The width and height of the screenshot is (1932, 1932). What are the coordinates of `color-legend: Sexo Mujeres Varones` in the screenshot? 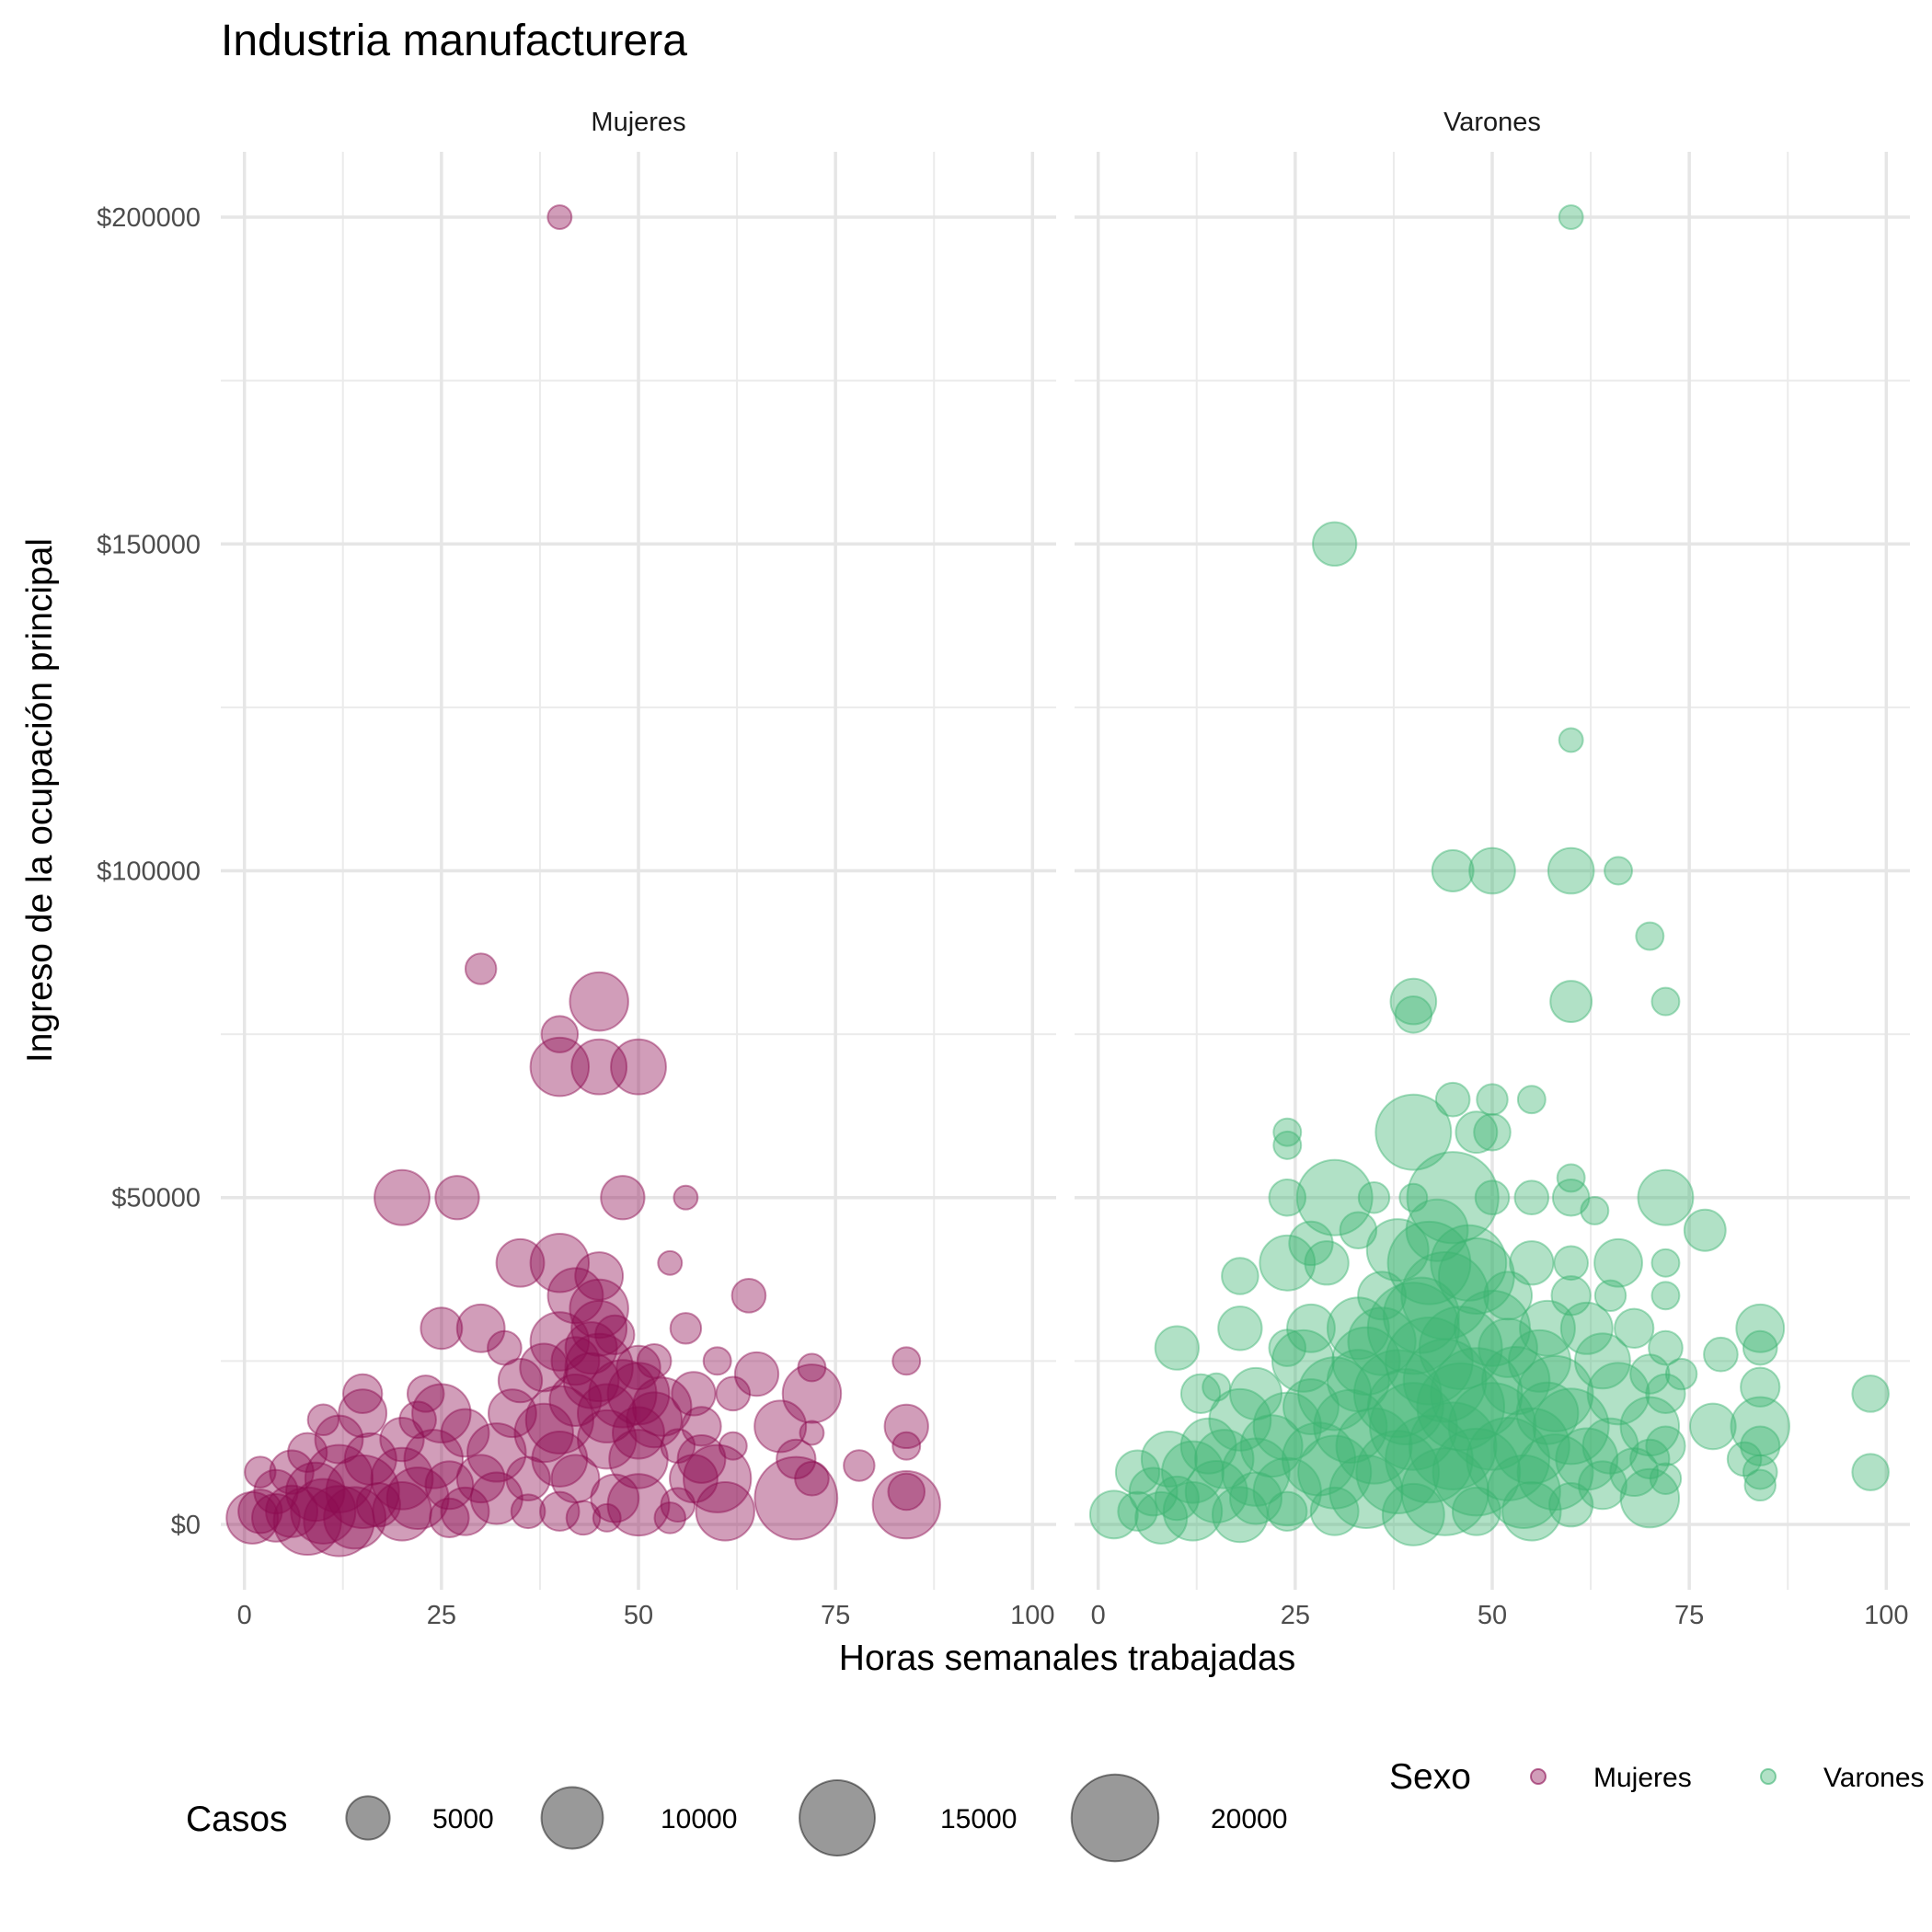 It's located at (1657, 1777).